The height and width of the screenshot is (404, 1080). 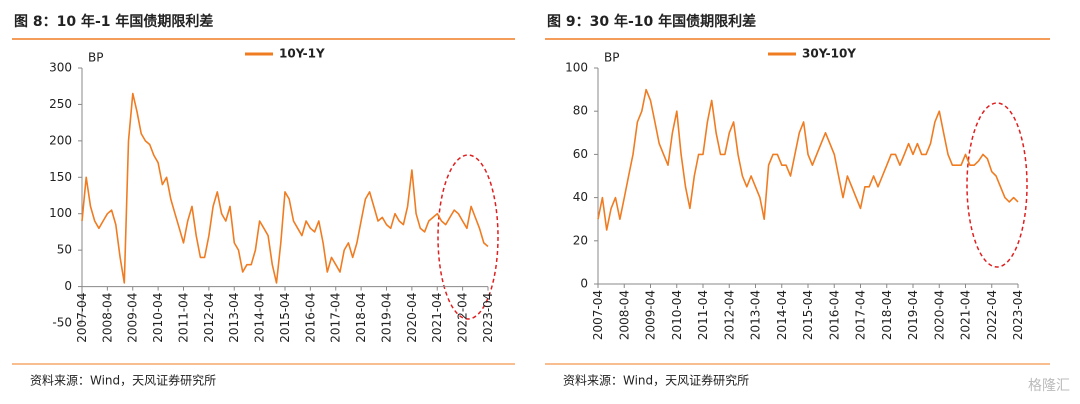 What do you see at coordinates (580, 197) in the screenshot?
I see `y-tick-label: 40` at bounding box center [580, 197].